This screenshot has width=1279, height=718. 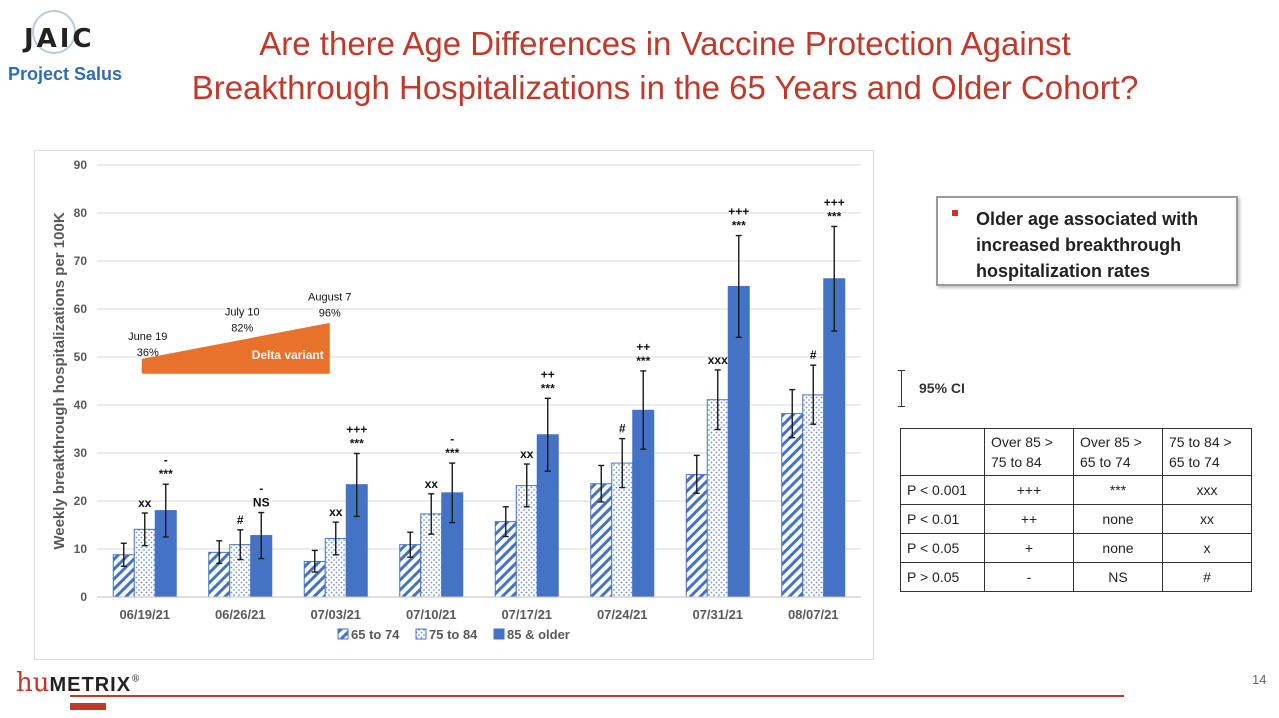 What do you see at coordinates (717, 614) in the screenshot?
I see `x-tick-label: 07/31/21` at bounding box center [717, 614].